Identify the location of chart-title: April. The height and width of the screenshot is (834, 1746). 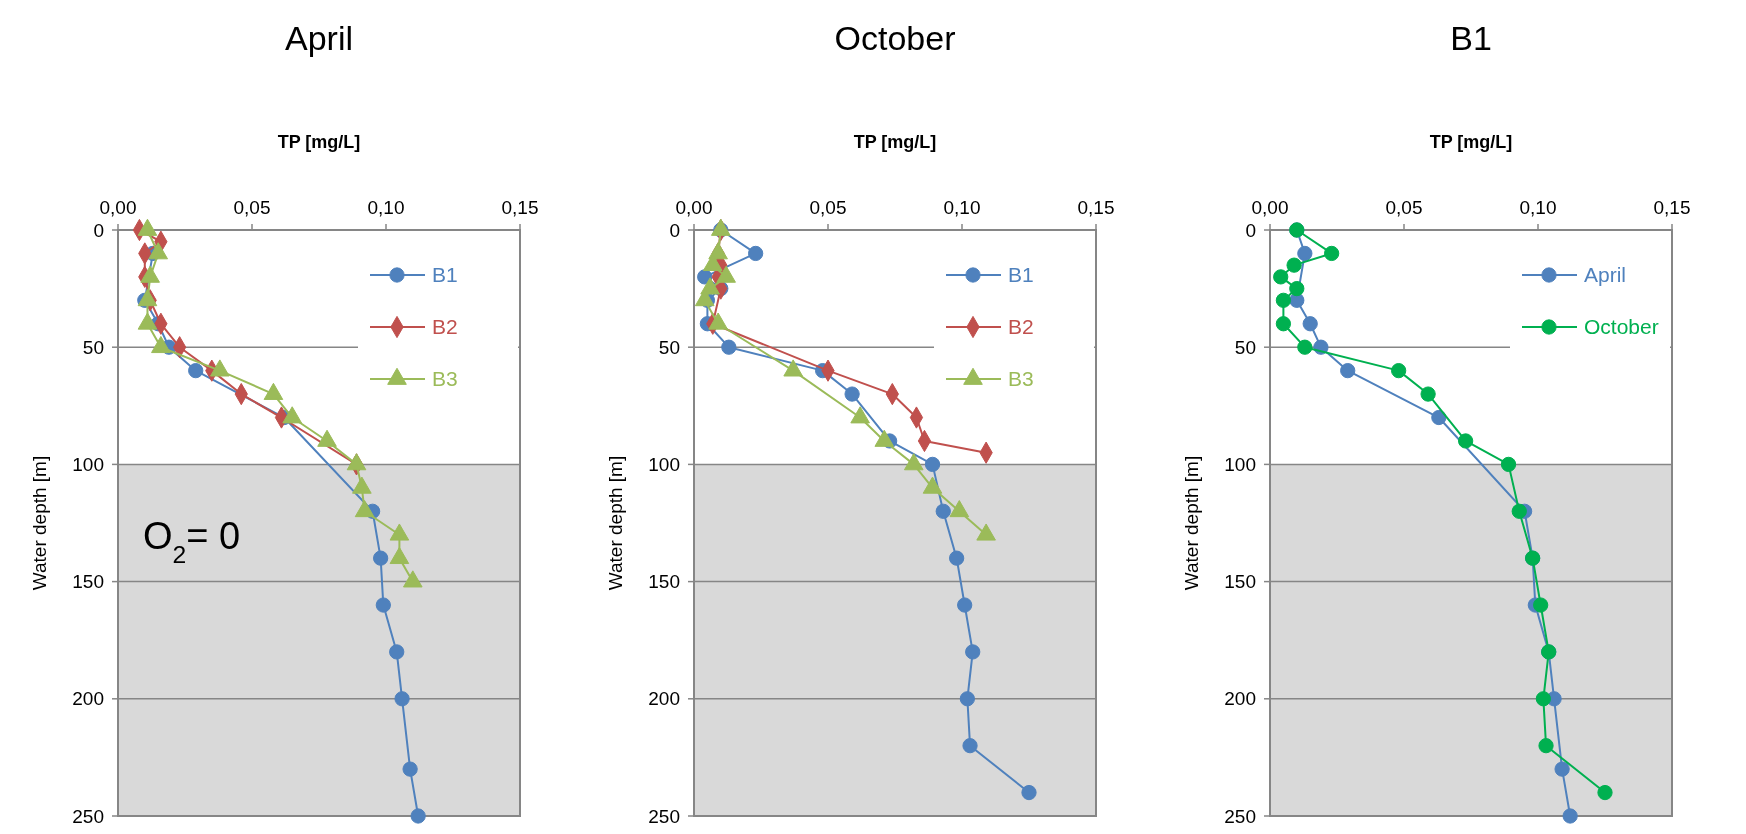
(319, 38).